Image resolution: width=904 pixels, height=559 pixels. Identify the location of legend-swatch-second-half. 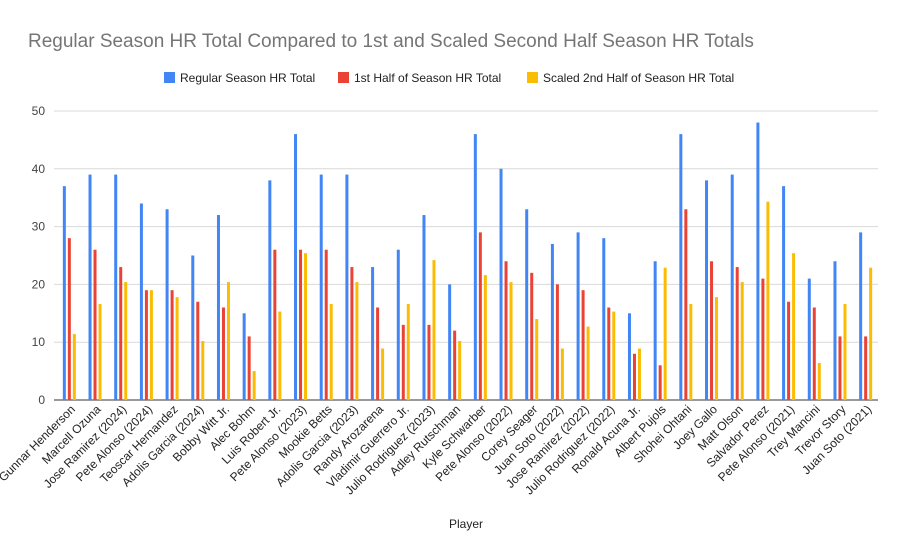
(532, 77).